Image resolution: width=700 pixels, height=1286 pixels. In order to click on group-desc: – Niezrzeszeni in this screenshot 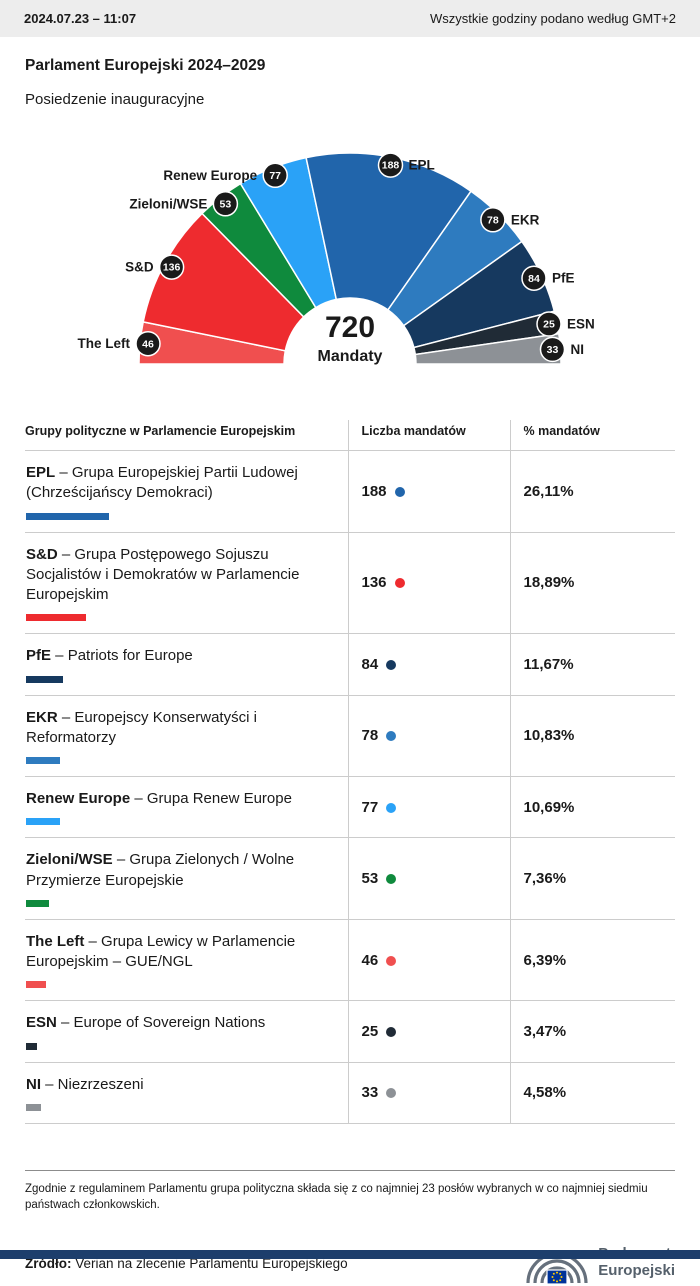, I will do `click(92, 1084)`.